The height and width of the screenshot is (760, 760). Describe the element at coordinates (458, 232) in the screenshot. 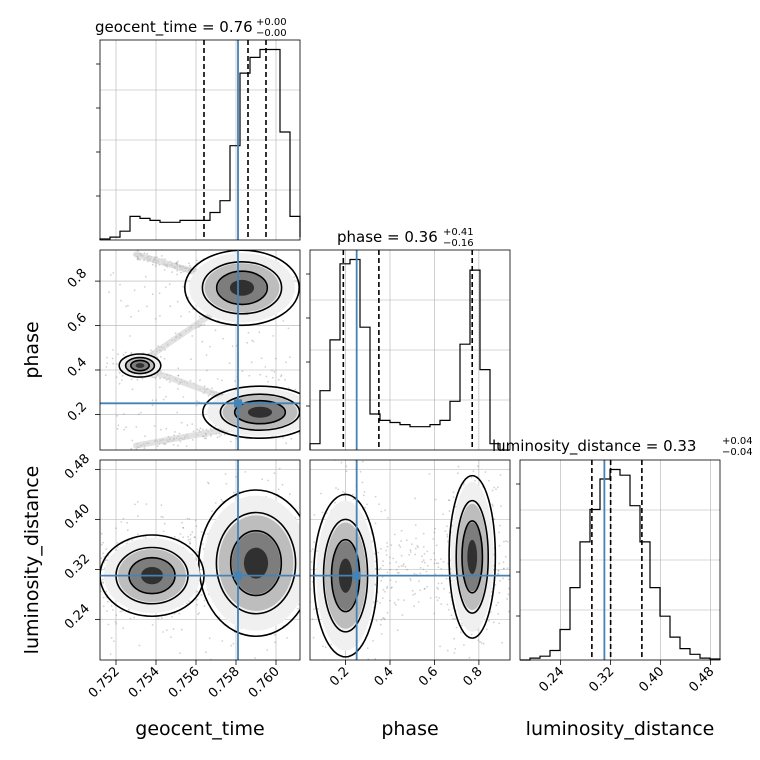

I see `title-phase-plus: +0.41` at that location.